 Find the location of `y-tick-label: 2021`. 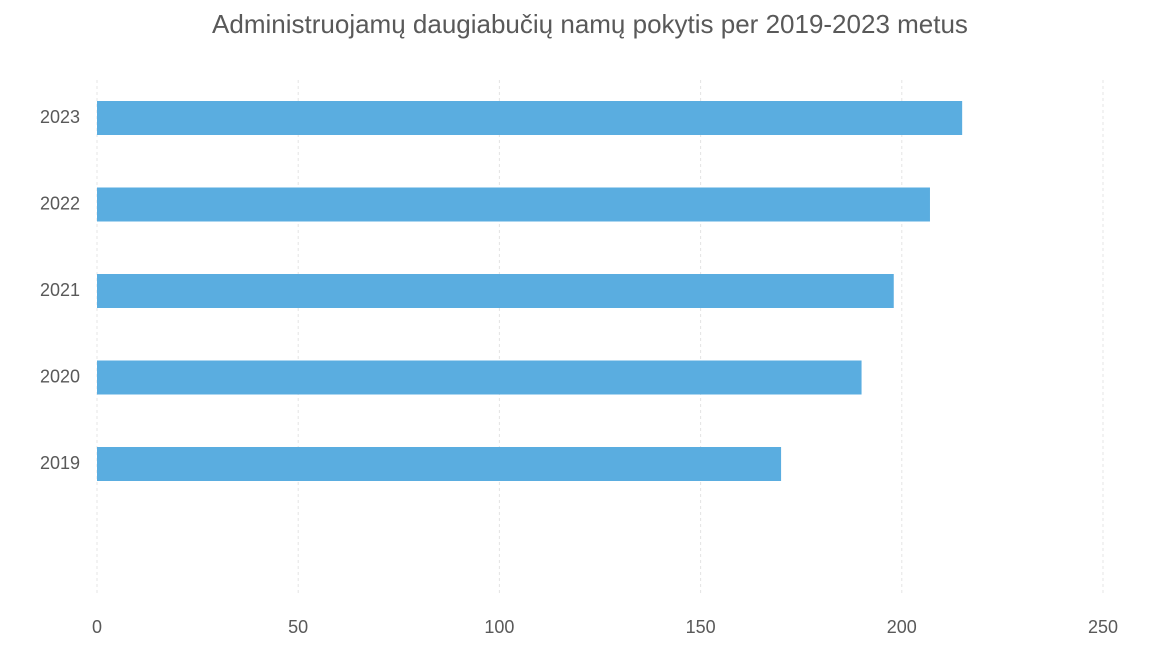

y-tick-label: 2021 is located at coordinates (60, 290).